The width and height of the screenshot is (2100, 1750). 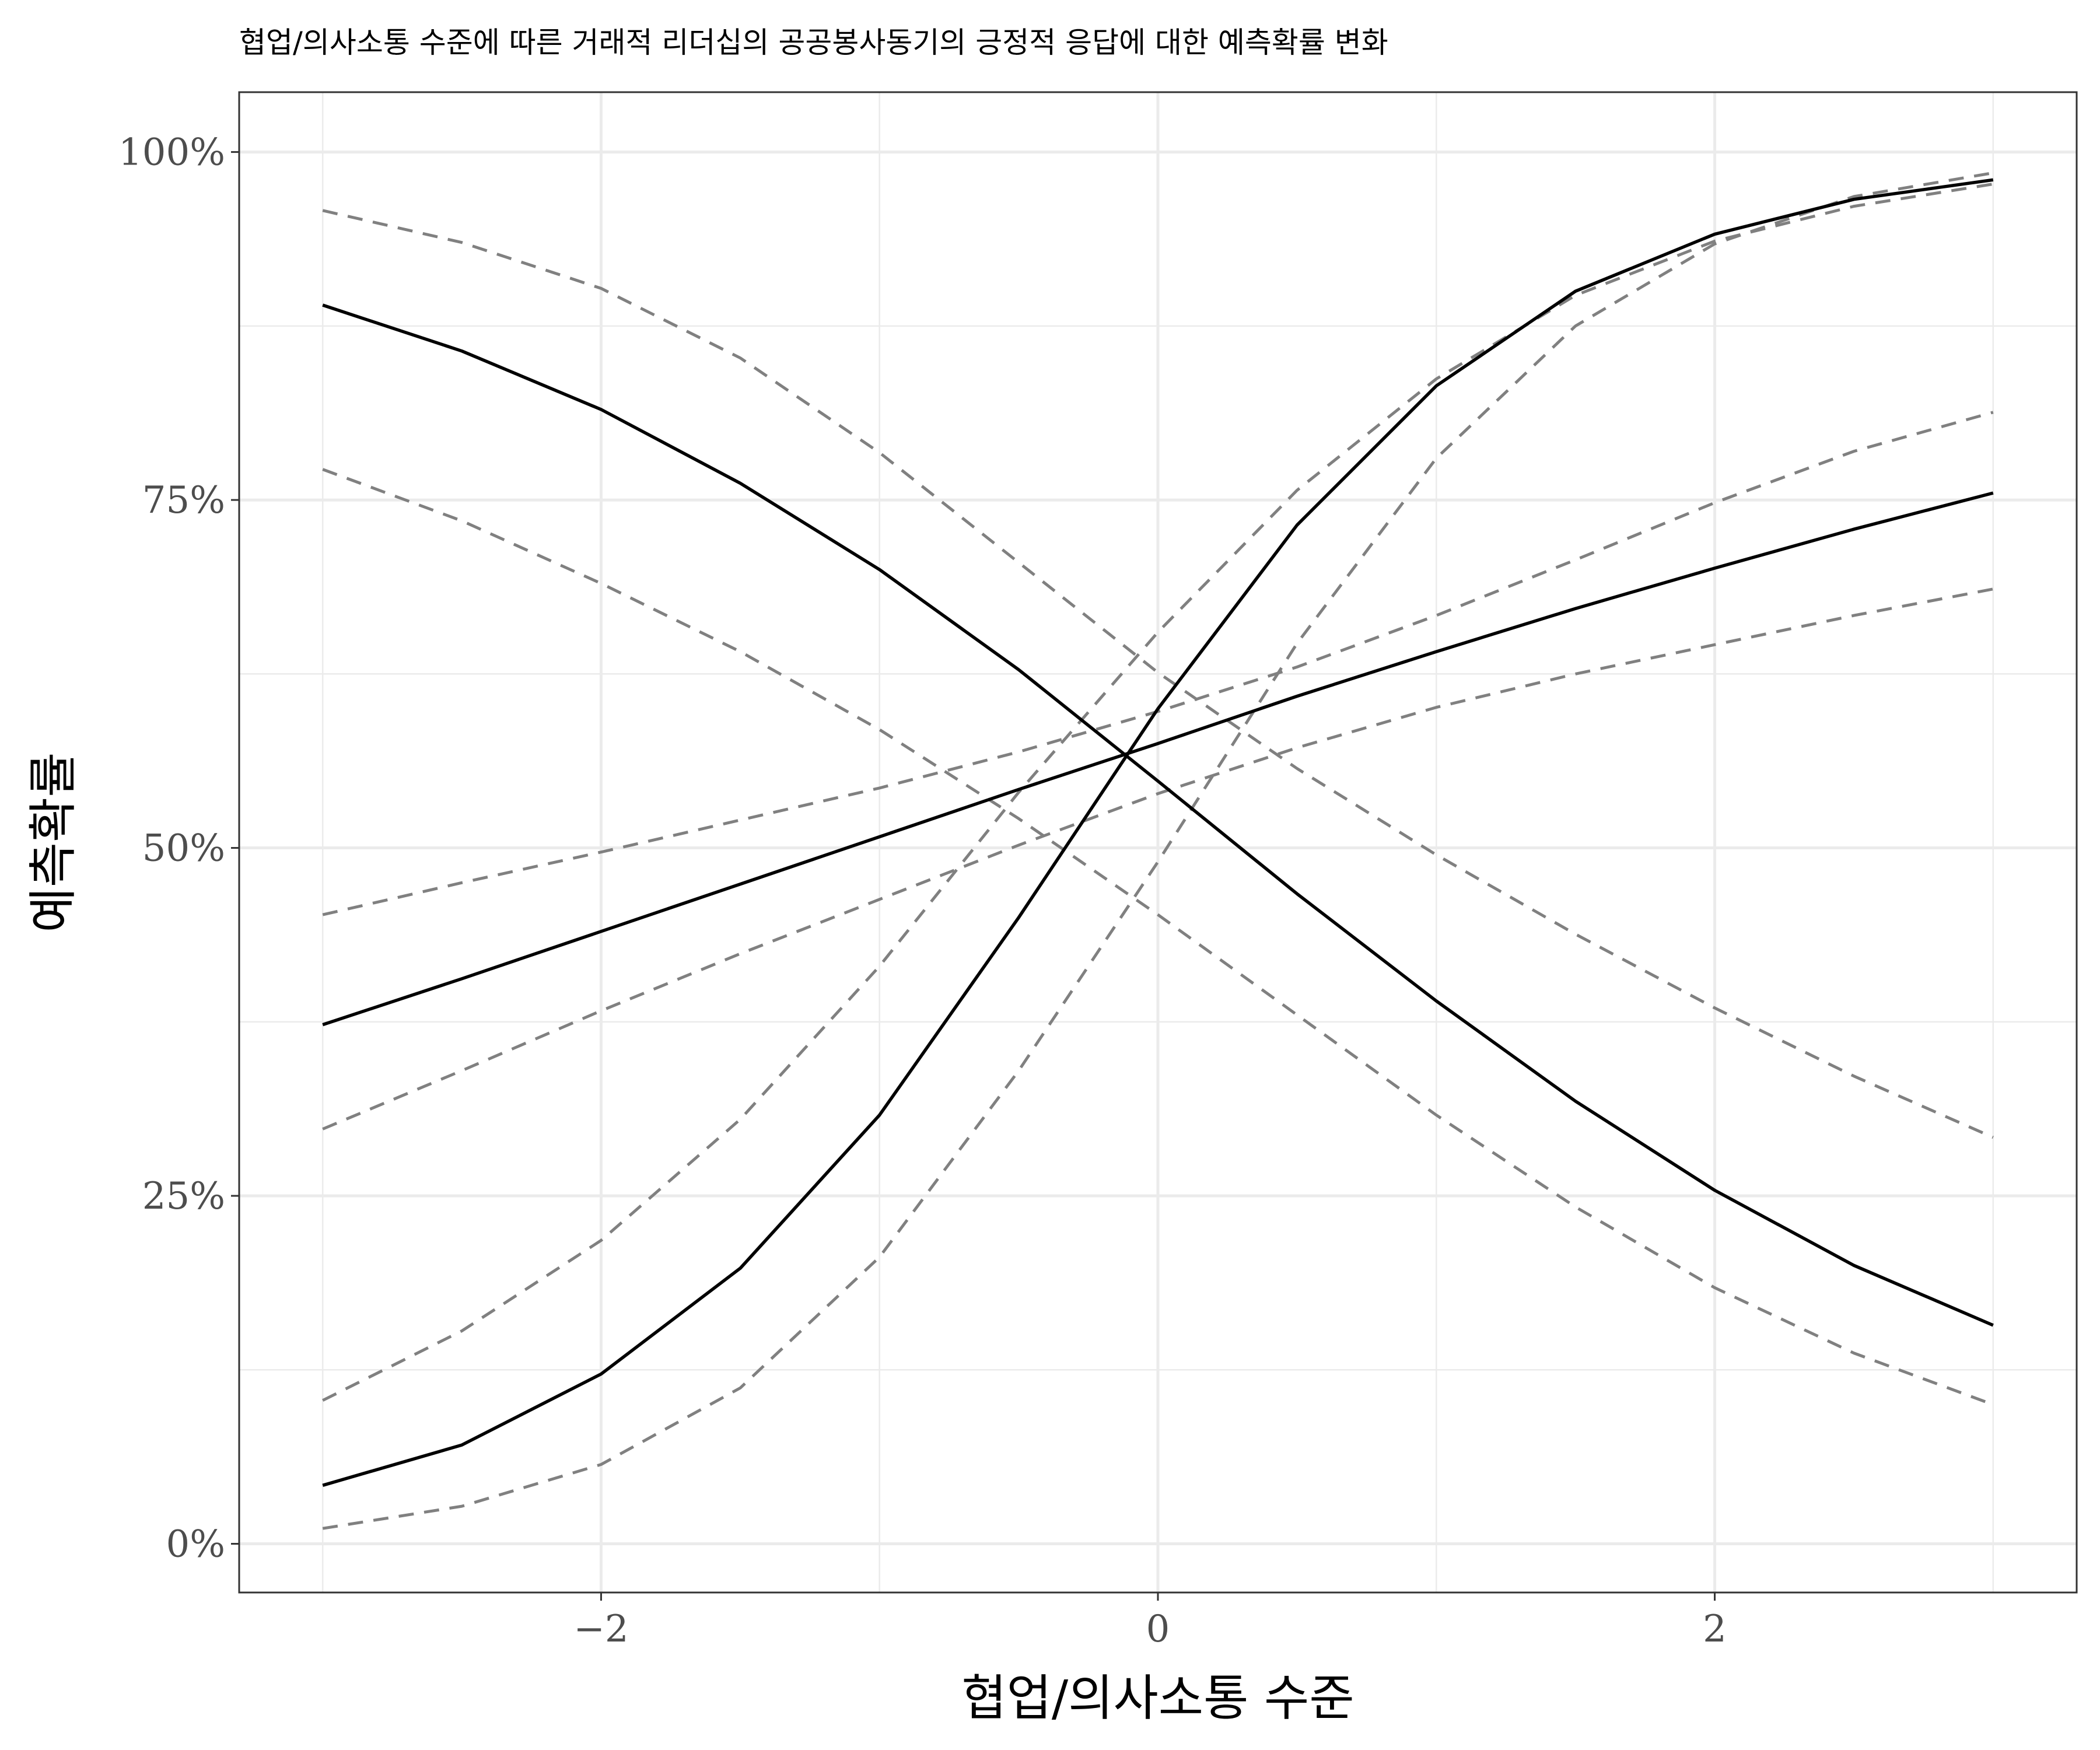 What do you see at coordinates (183, 848) in the screenshot?
I see `y-tick-label: 50%` at bounding box center [183, 848].